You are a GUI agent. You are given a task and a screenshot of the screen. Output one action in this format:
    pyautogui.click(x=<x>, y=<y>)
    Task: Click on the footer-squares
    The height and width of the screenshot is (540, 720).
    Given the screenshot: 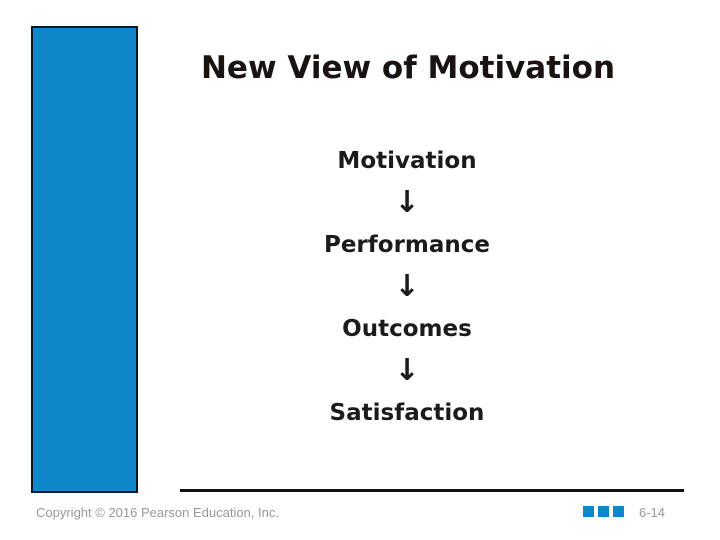 What is the action you would take?
    pyautogui.click(x=603, y=511)
    